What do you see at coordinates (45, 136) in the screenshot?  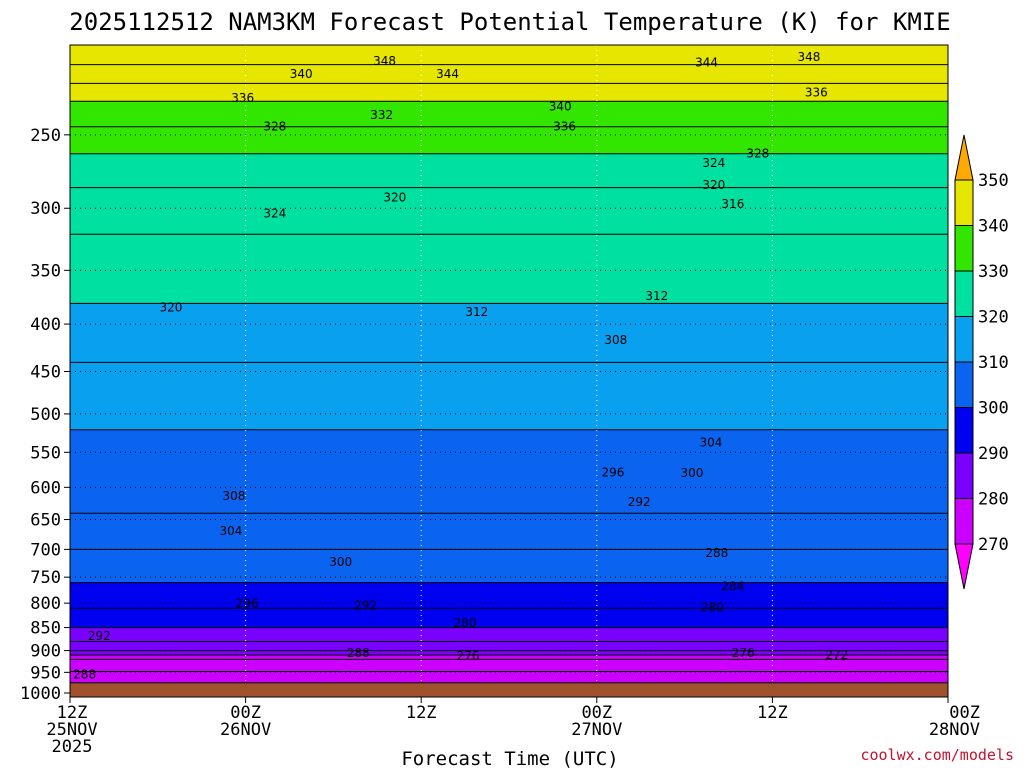 I see `y-tick-label: 250` at bounding box center [45, 136].